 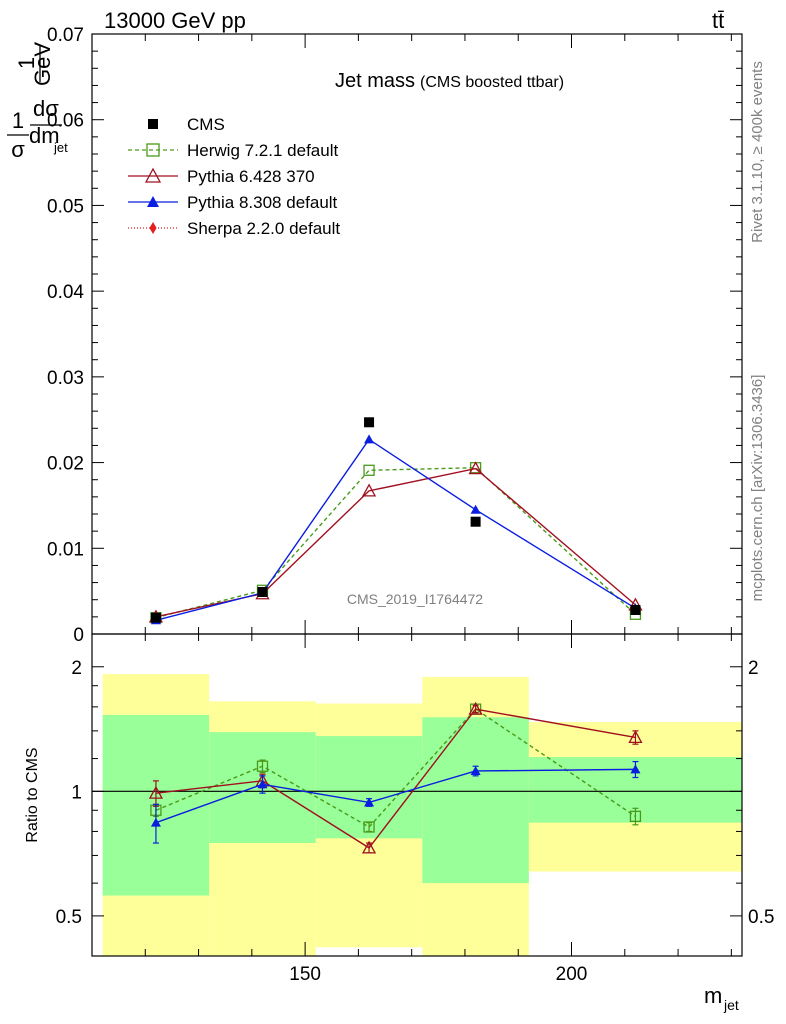 I want to click on main-ytick-label-3: 0.03, so click(x=65, y=378).